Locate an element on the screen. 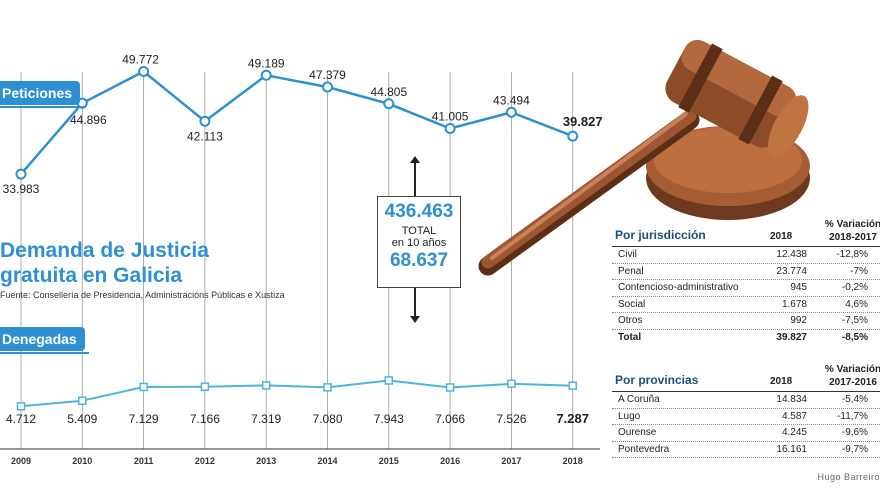  x-axis-tick-labels: 2009 2010 2011 2012 2013 2014 2015 2016 2017 2018 is located at coordinates (297, 461).